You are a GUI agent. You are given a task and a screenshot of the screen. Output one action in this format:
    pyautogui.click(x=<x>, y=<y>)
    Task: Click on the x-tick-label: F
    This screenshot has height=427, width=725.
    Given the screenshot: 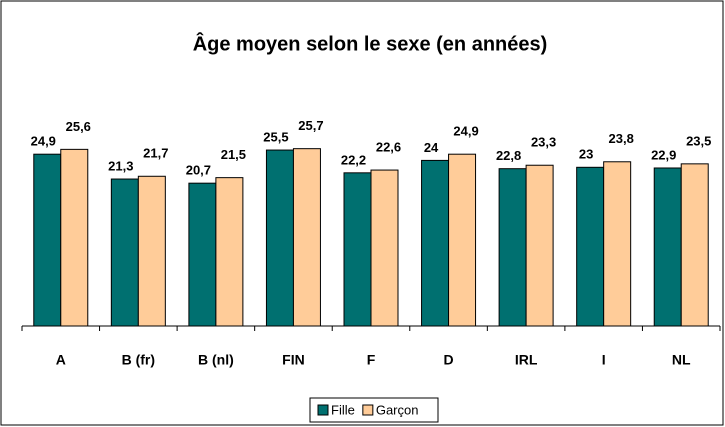 What is the action you would take?
    pyautogui.click(x=371, y=360)
    